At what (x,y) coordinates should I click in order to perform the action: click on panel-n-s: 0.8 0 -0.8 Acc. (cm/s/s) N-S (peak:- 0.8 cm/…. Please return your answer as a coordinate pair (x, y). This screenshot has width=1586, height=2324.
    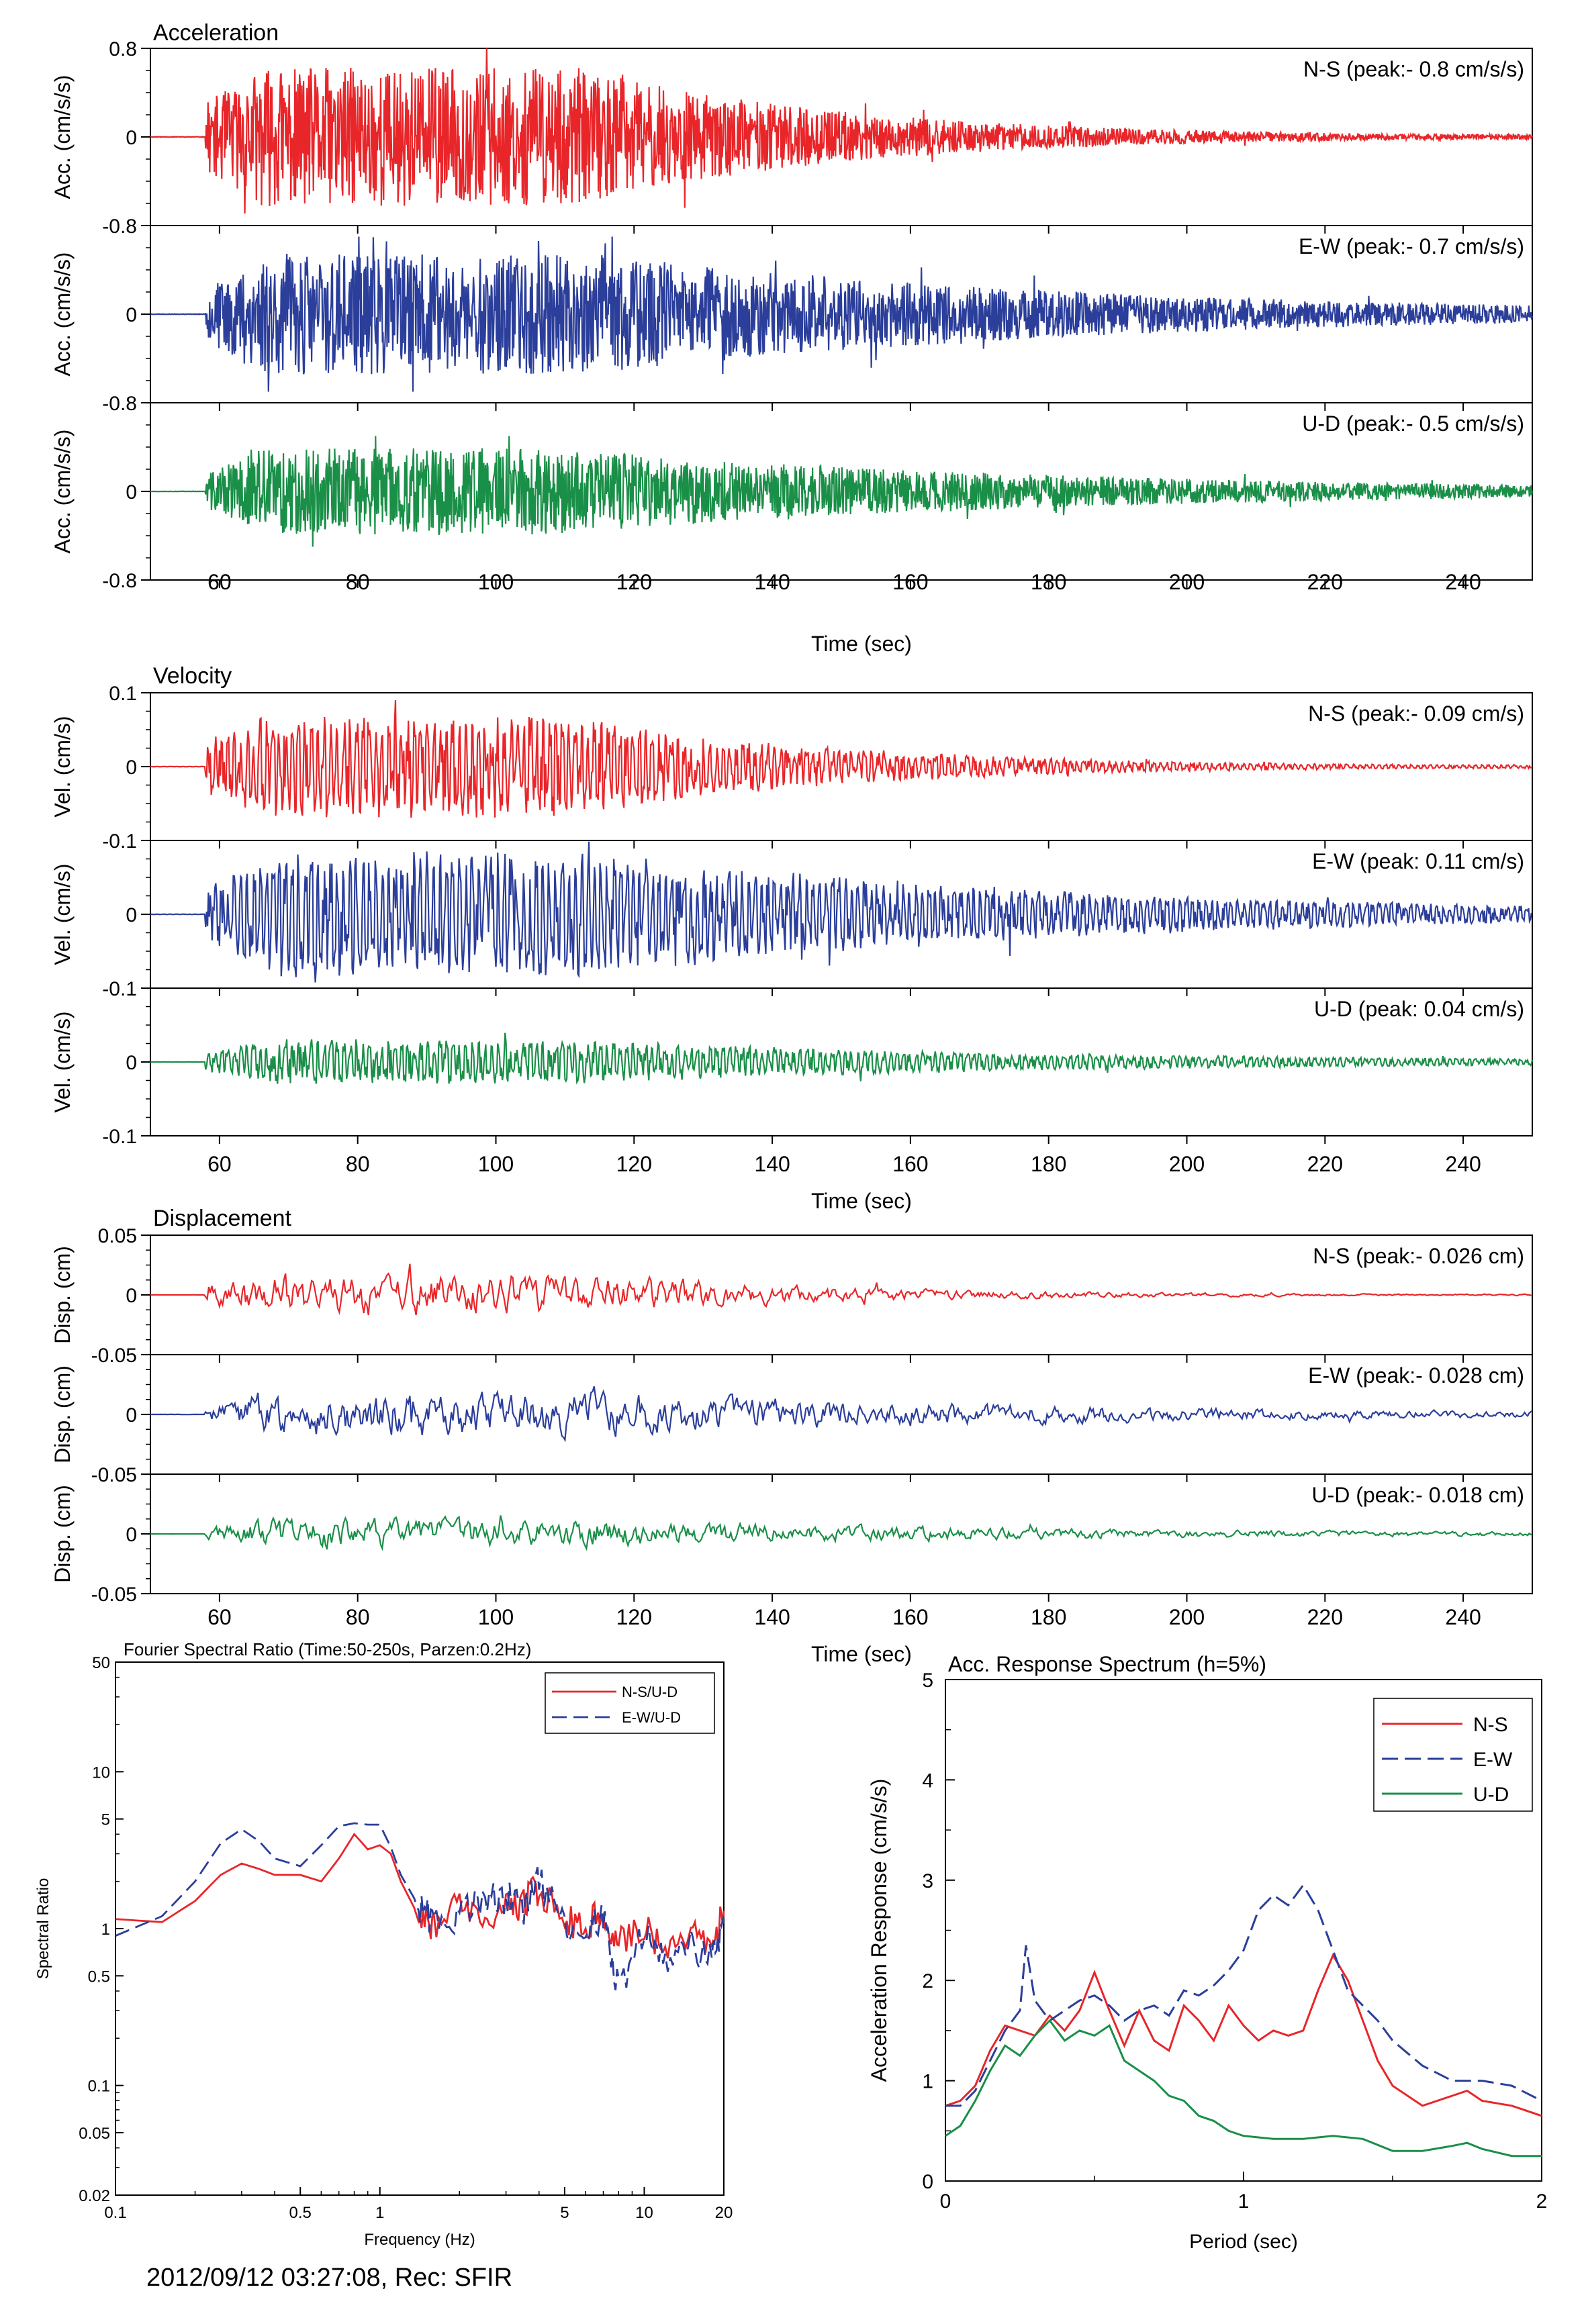
    Looking at the image, I should click on (792, 138).